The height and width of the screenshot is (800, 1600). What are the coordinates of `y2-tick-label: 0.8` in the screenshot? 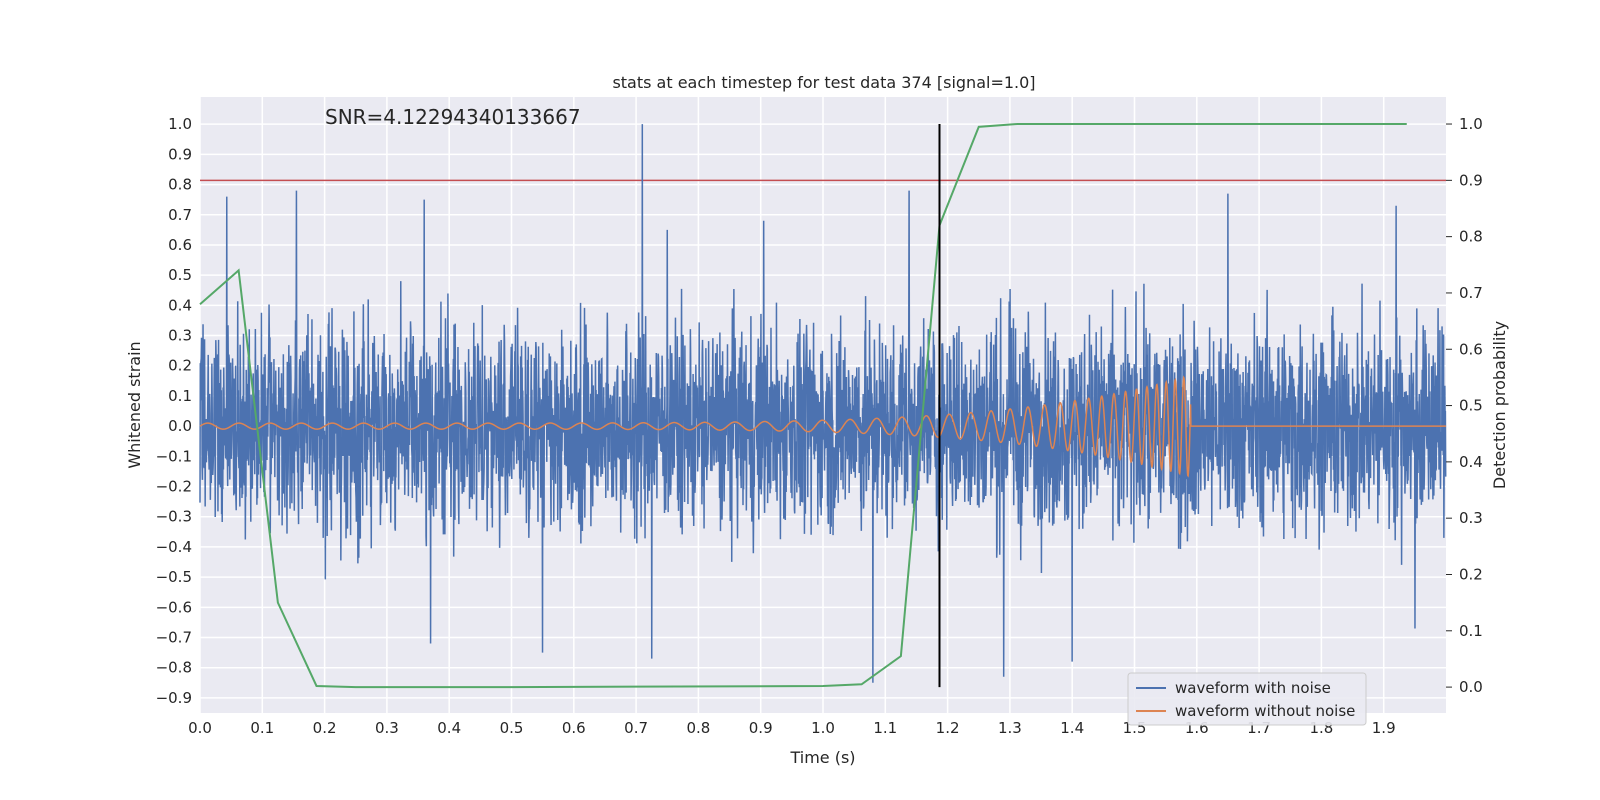 It's located at (1471, 237).